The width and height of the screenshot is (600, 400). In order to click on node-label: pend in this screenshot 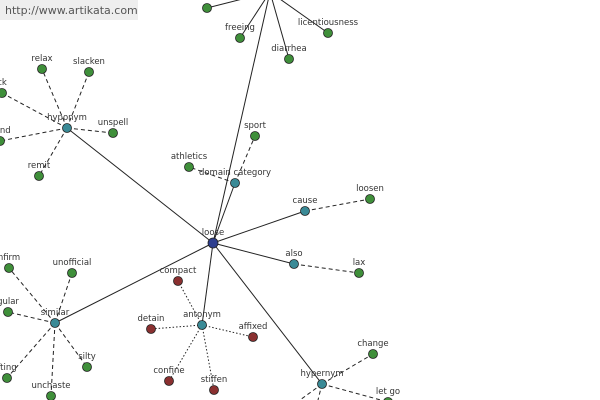, I will do `click(5, 131)`.